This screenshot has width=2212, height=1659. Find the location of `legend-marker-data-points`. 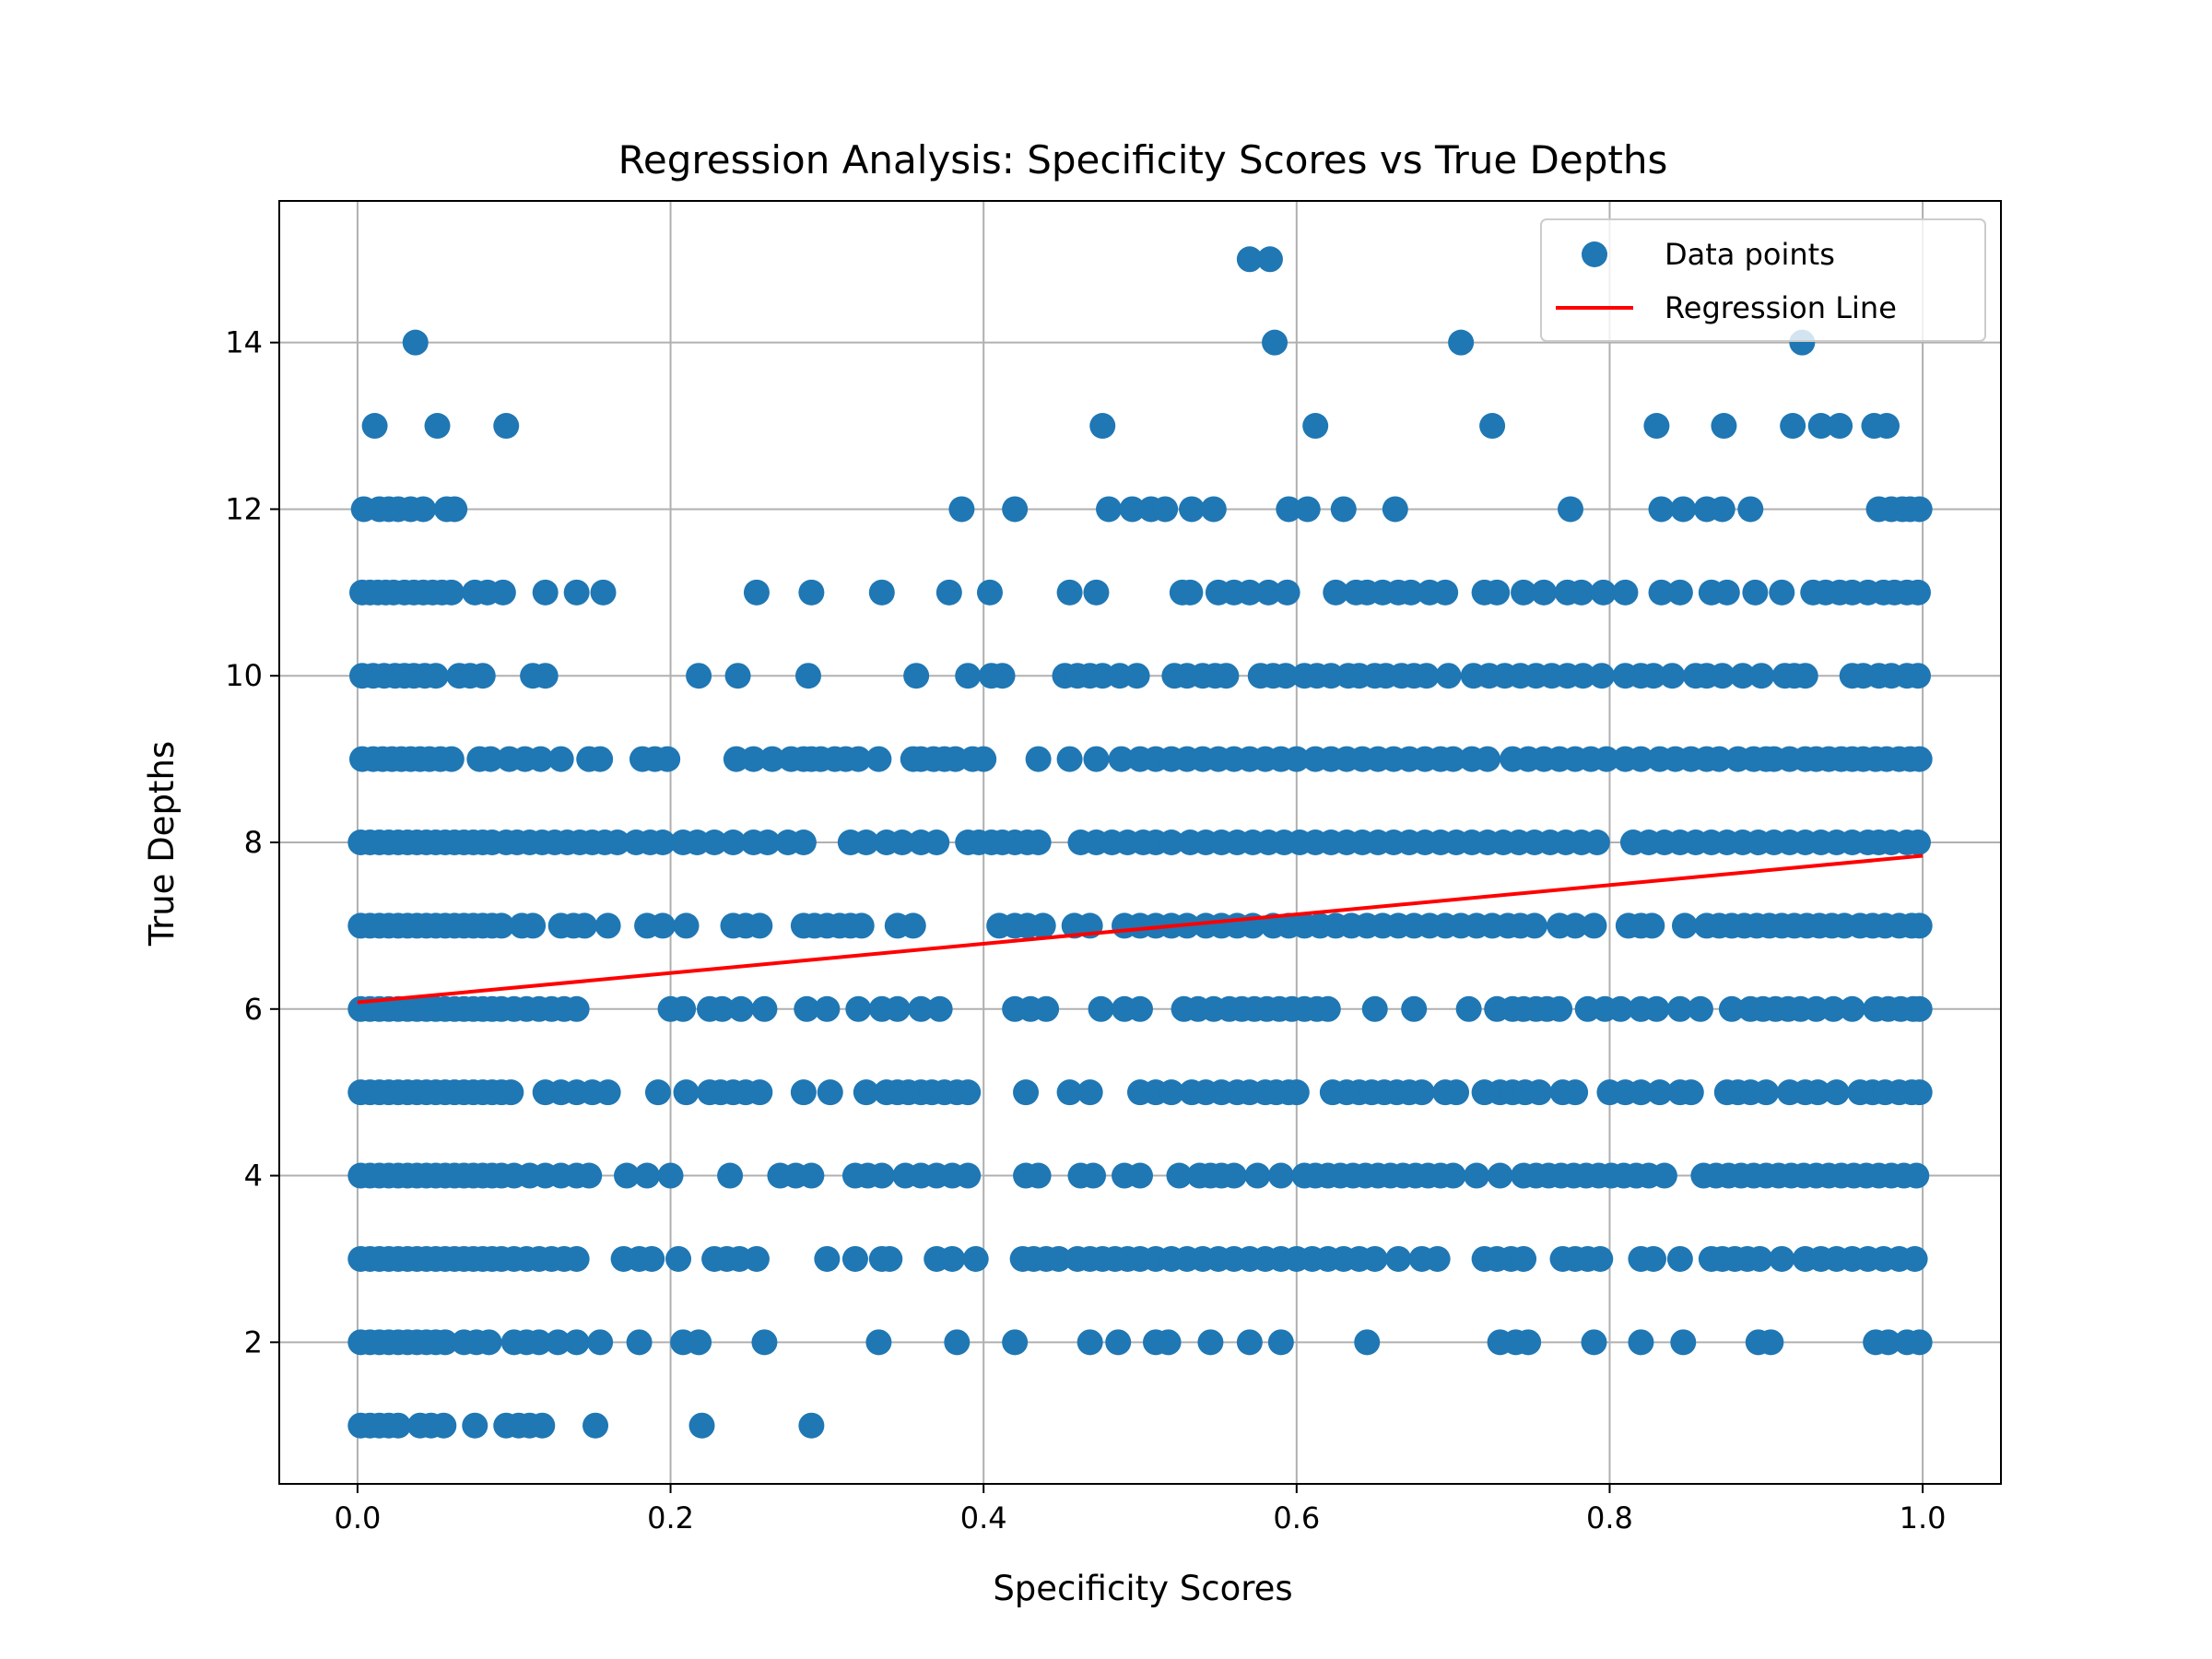

legend-marker-data-points is located at coordinates (1594, 254).